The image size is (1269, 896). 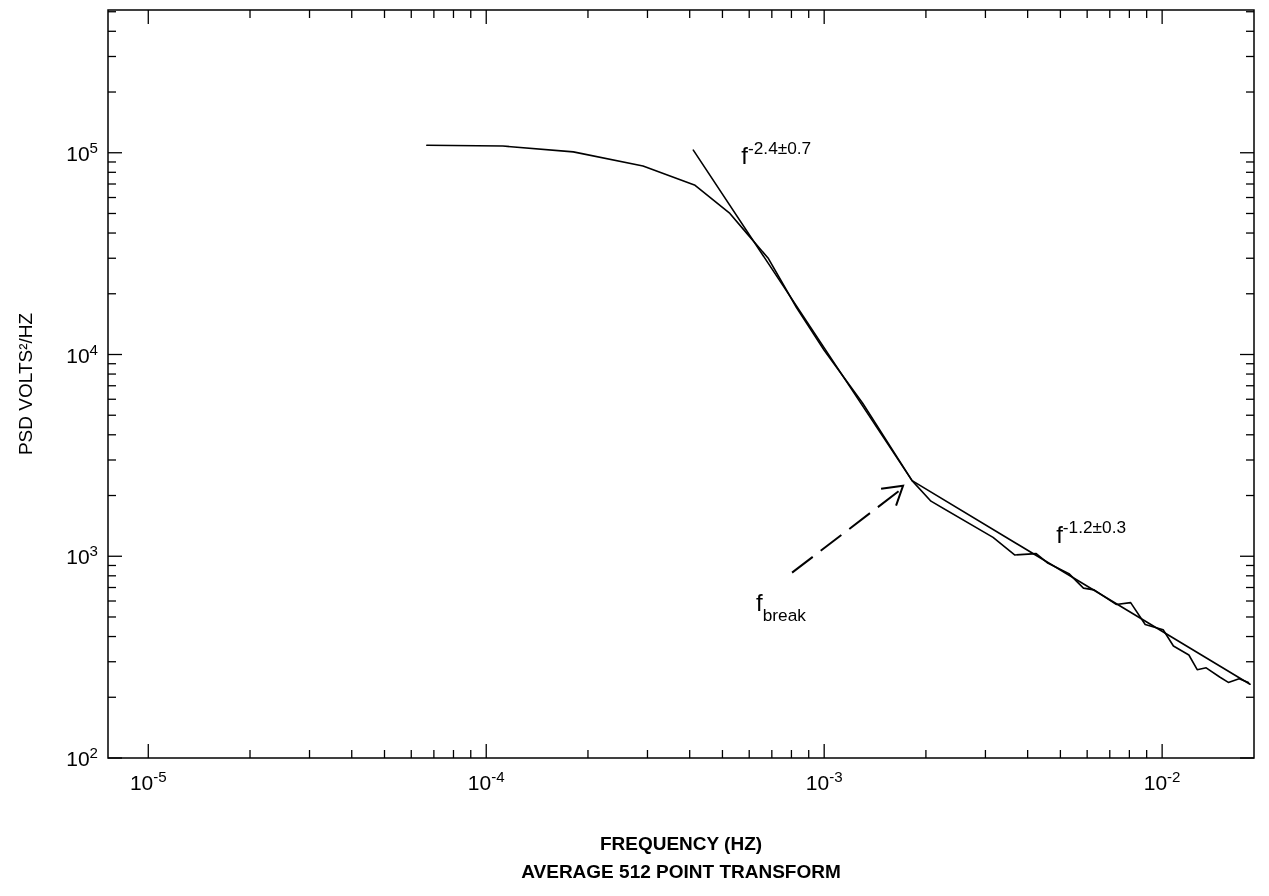 What do you see at coordinates (82, 151) in the screenshot?
I see `y-tick-label: 10$^{5}$` at bounding box center [82, 151].